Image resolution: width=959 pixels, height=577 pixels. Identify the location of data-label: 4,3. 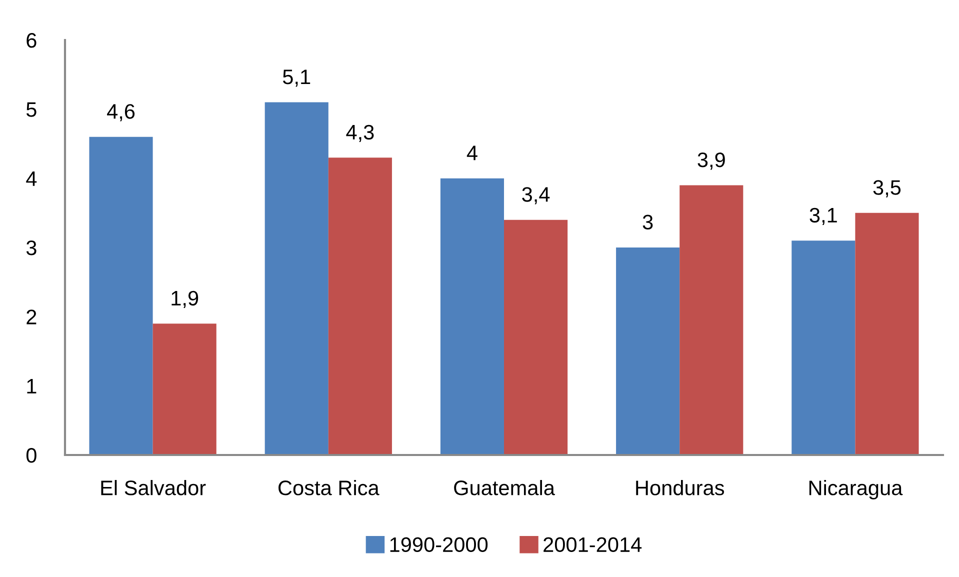
(360, 133).